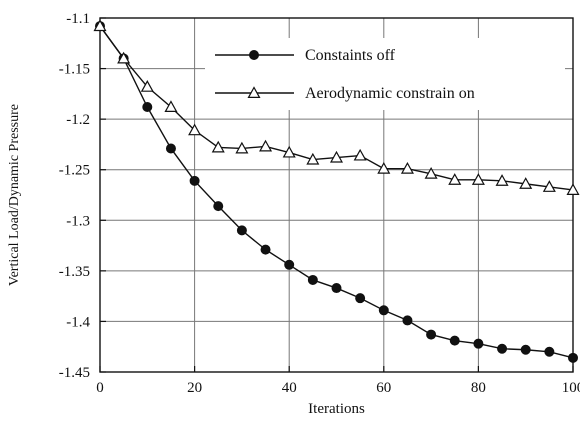 This screenshot has height=421, width=580. What do you see at coordinates (74, 373) in the screenshot?
I see `y-tick-label: -1.45` at bounding box center [74, 373].